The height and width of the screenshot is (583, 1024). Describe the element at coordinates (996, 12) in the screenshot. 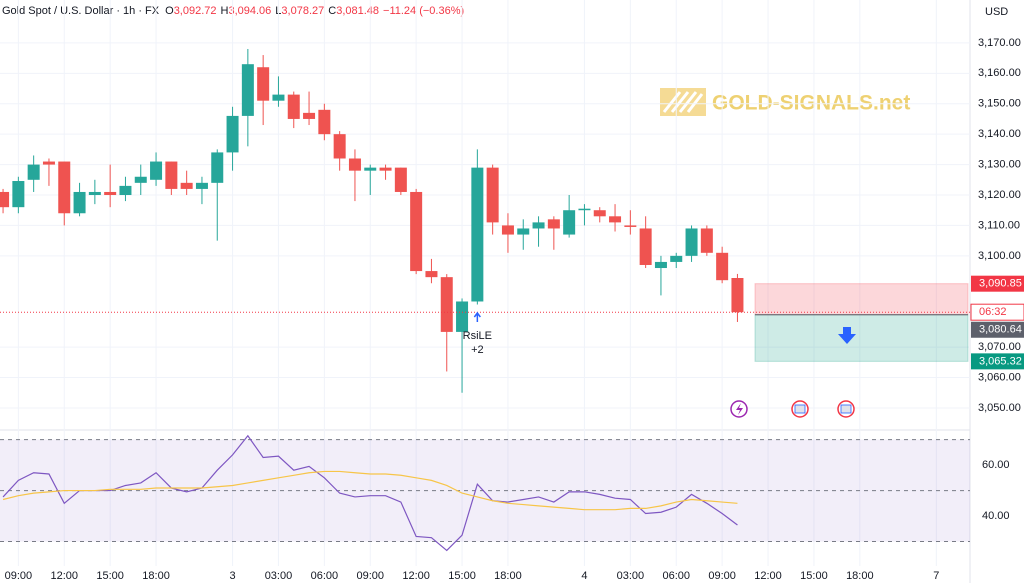

I see `currency: USD` at that location.